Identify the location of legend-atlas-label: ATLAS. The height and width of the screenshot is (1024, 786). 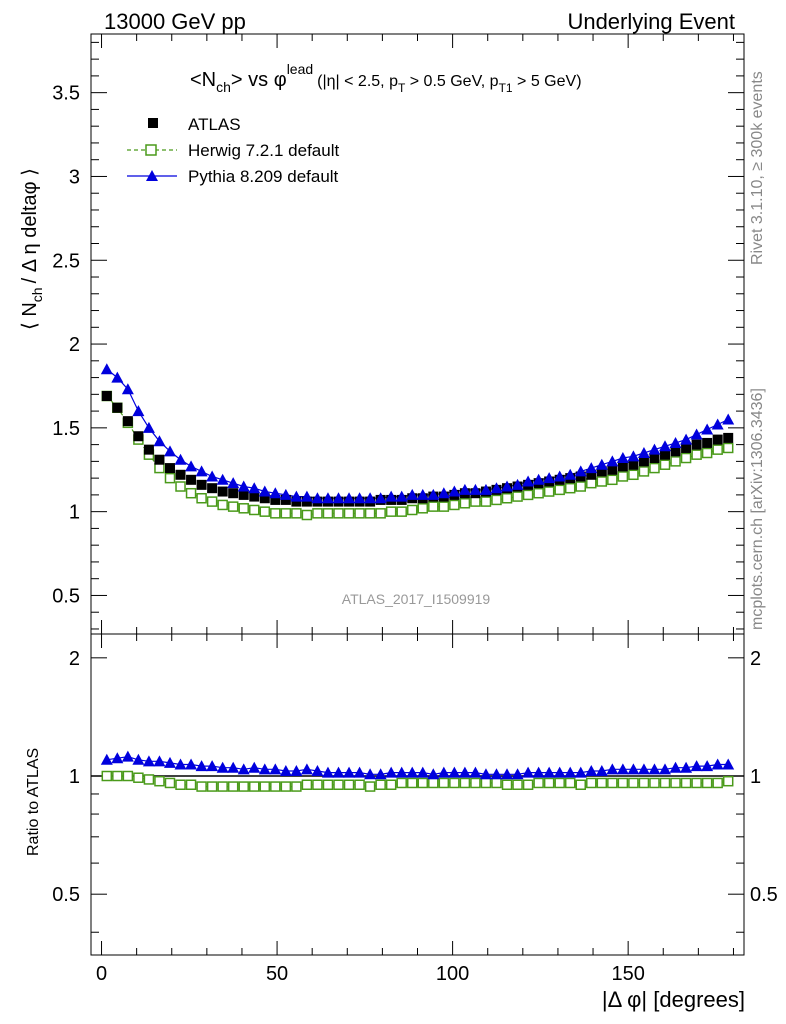
(214, 124).